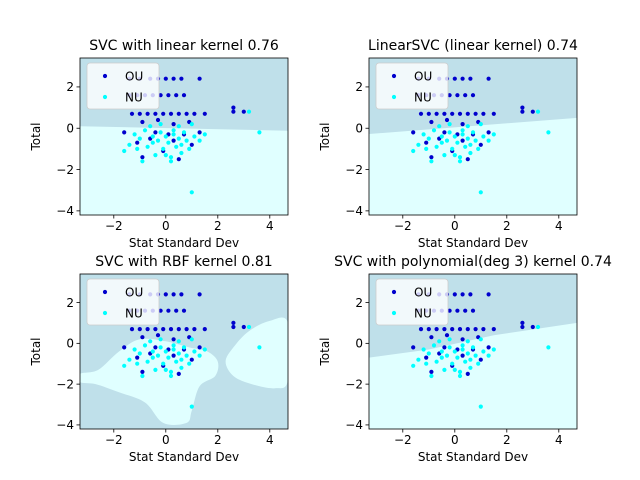 This screenshot has height=480, width=640. I want to click on x-tick-label: 2, so click(218, 440).